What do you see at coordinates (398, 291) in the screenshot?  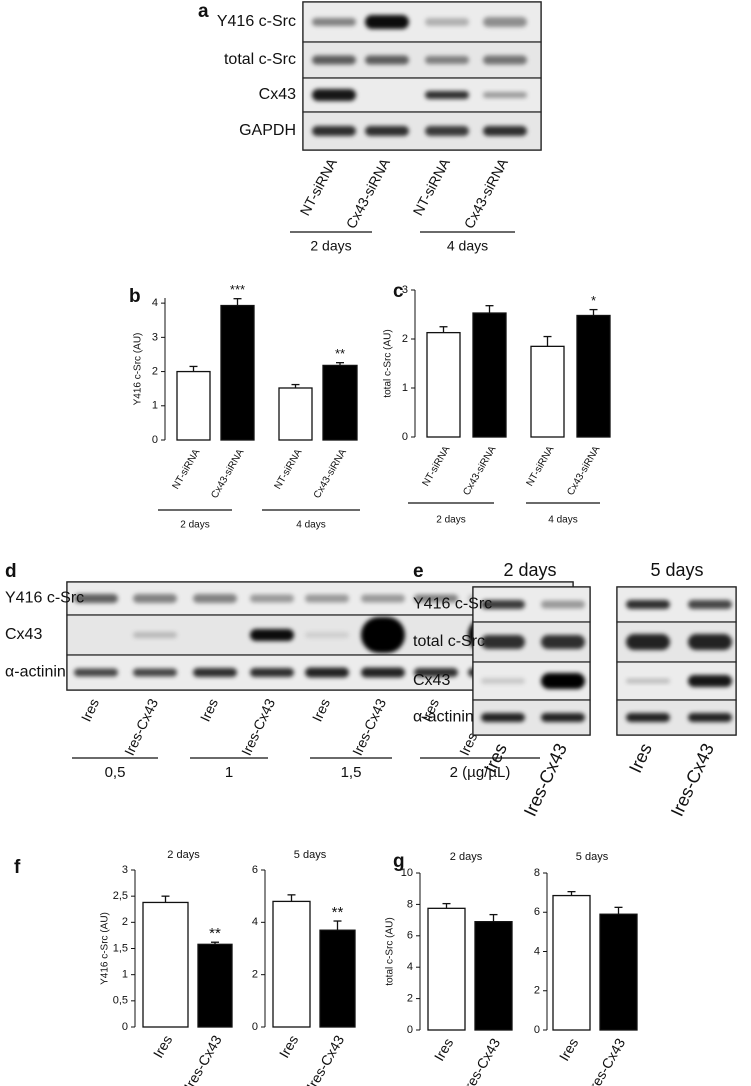 I see `panel-label: c` at bounding box center [398, 291].